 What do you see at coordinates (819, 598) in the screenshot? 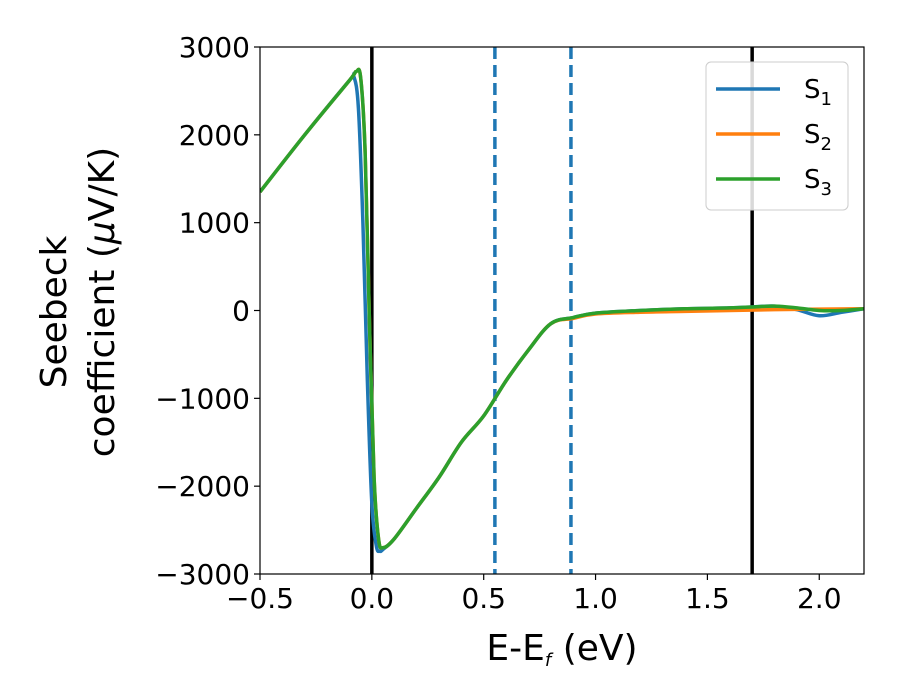
I see `x-tick-label: 2.0` at bounding box center [819, 598].